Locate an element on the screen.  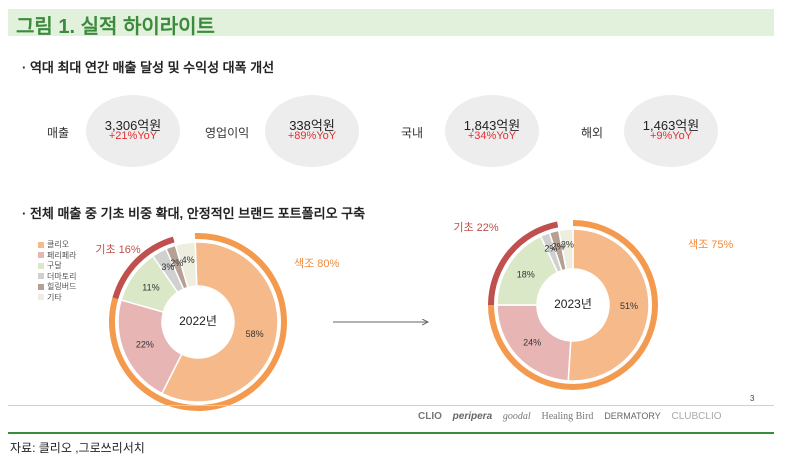
kpi-value-domestic: 1,843억원 is located at coordinates (492, 125).